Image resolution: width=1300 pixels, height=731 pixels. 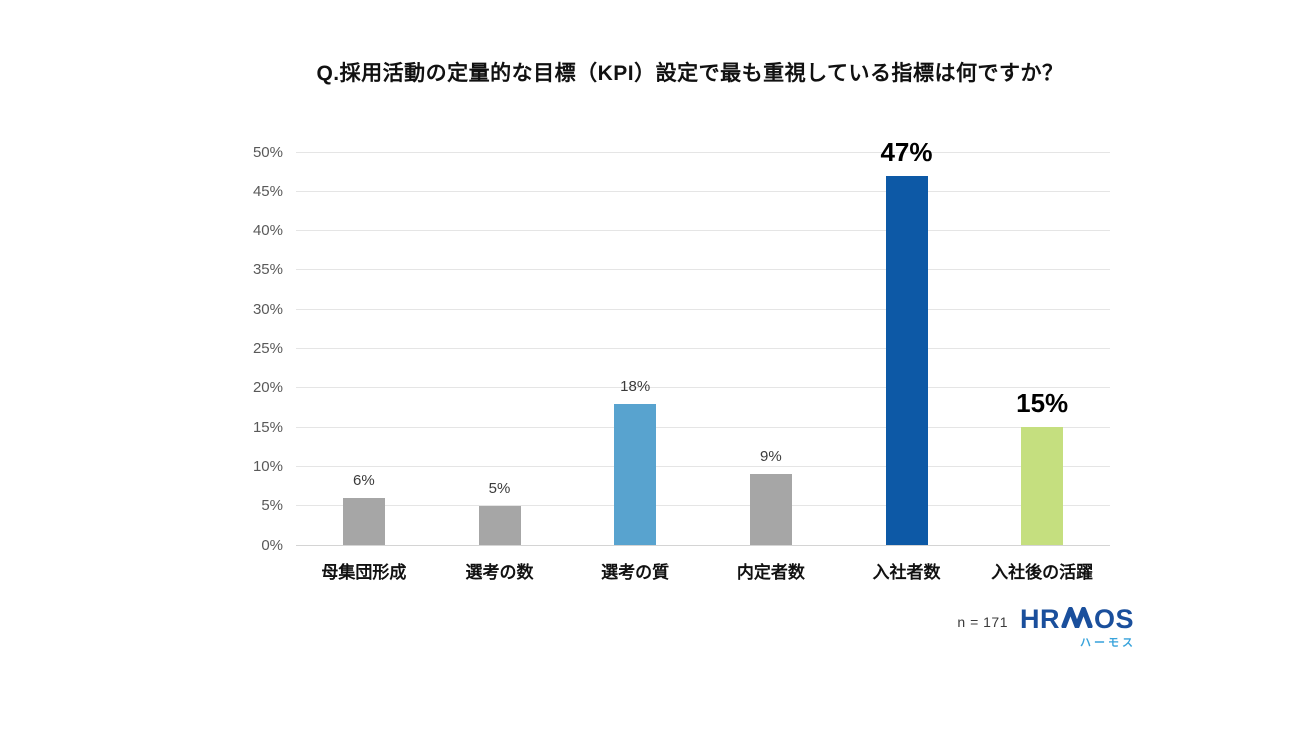 I want to click on value-label-選考の数: 5%, so click(x=499, y=488).